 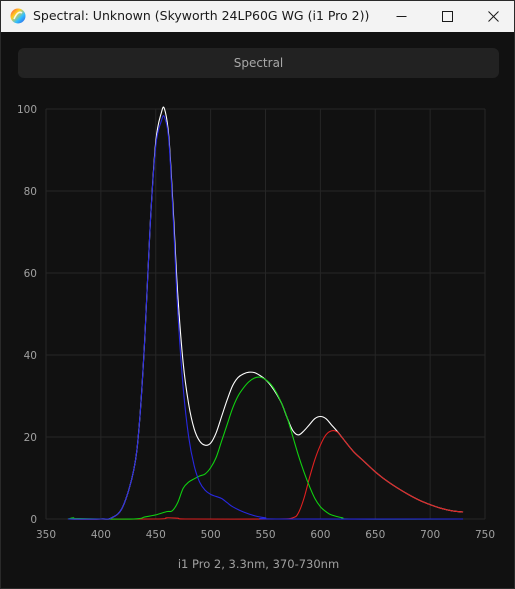 What do you see at coordinates (320, 535) in the screenshot?
I see `x-tick-label: 600` at bounding box center [320, 535].